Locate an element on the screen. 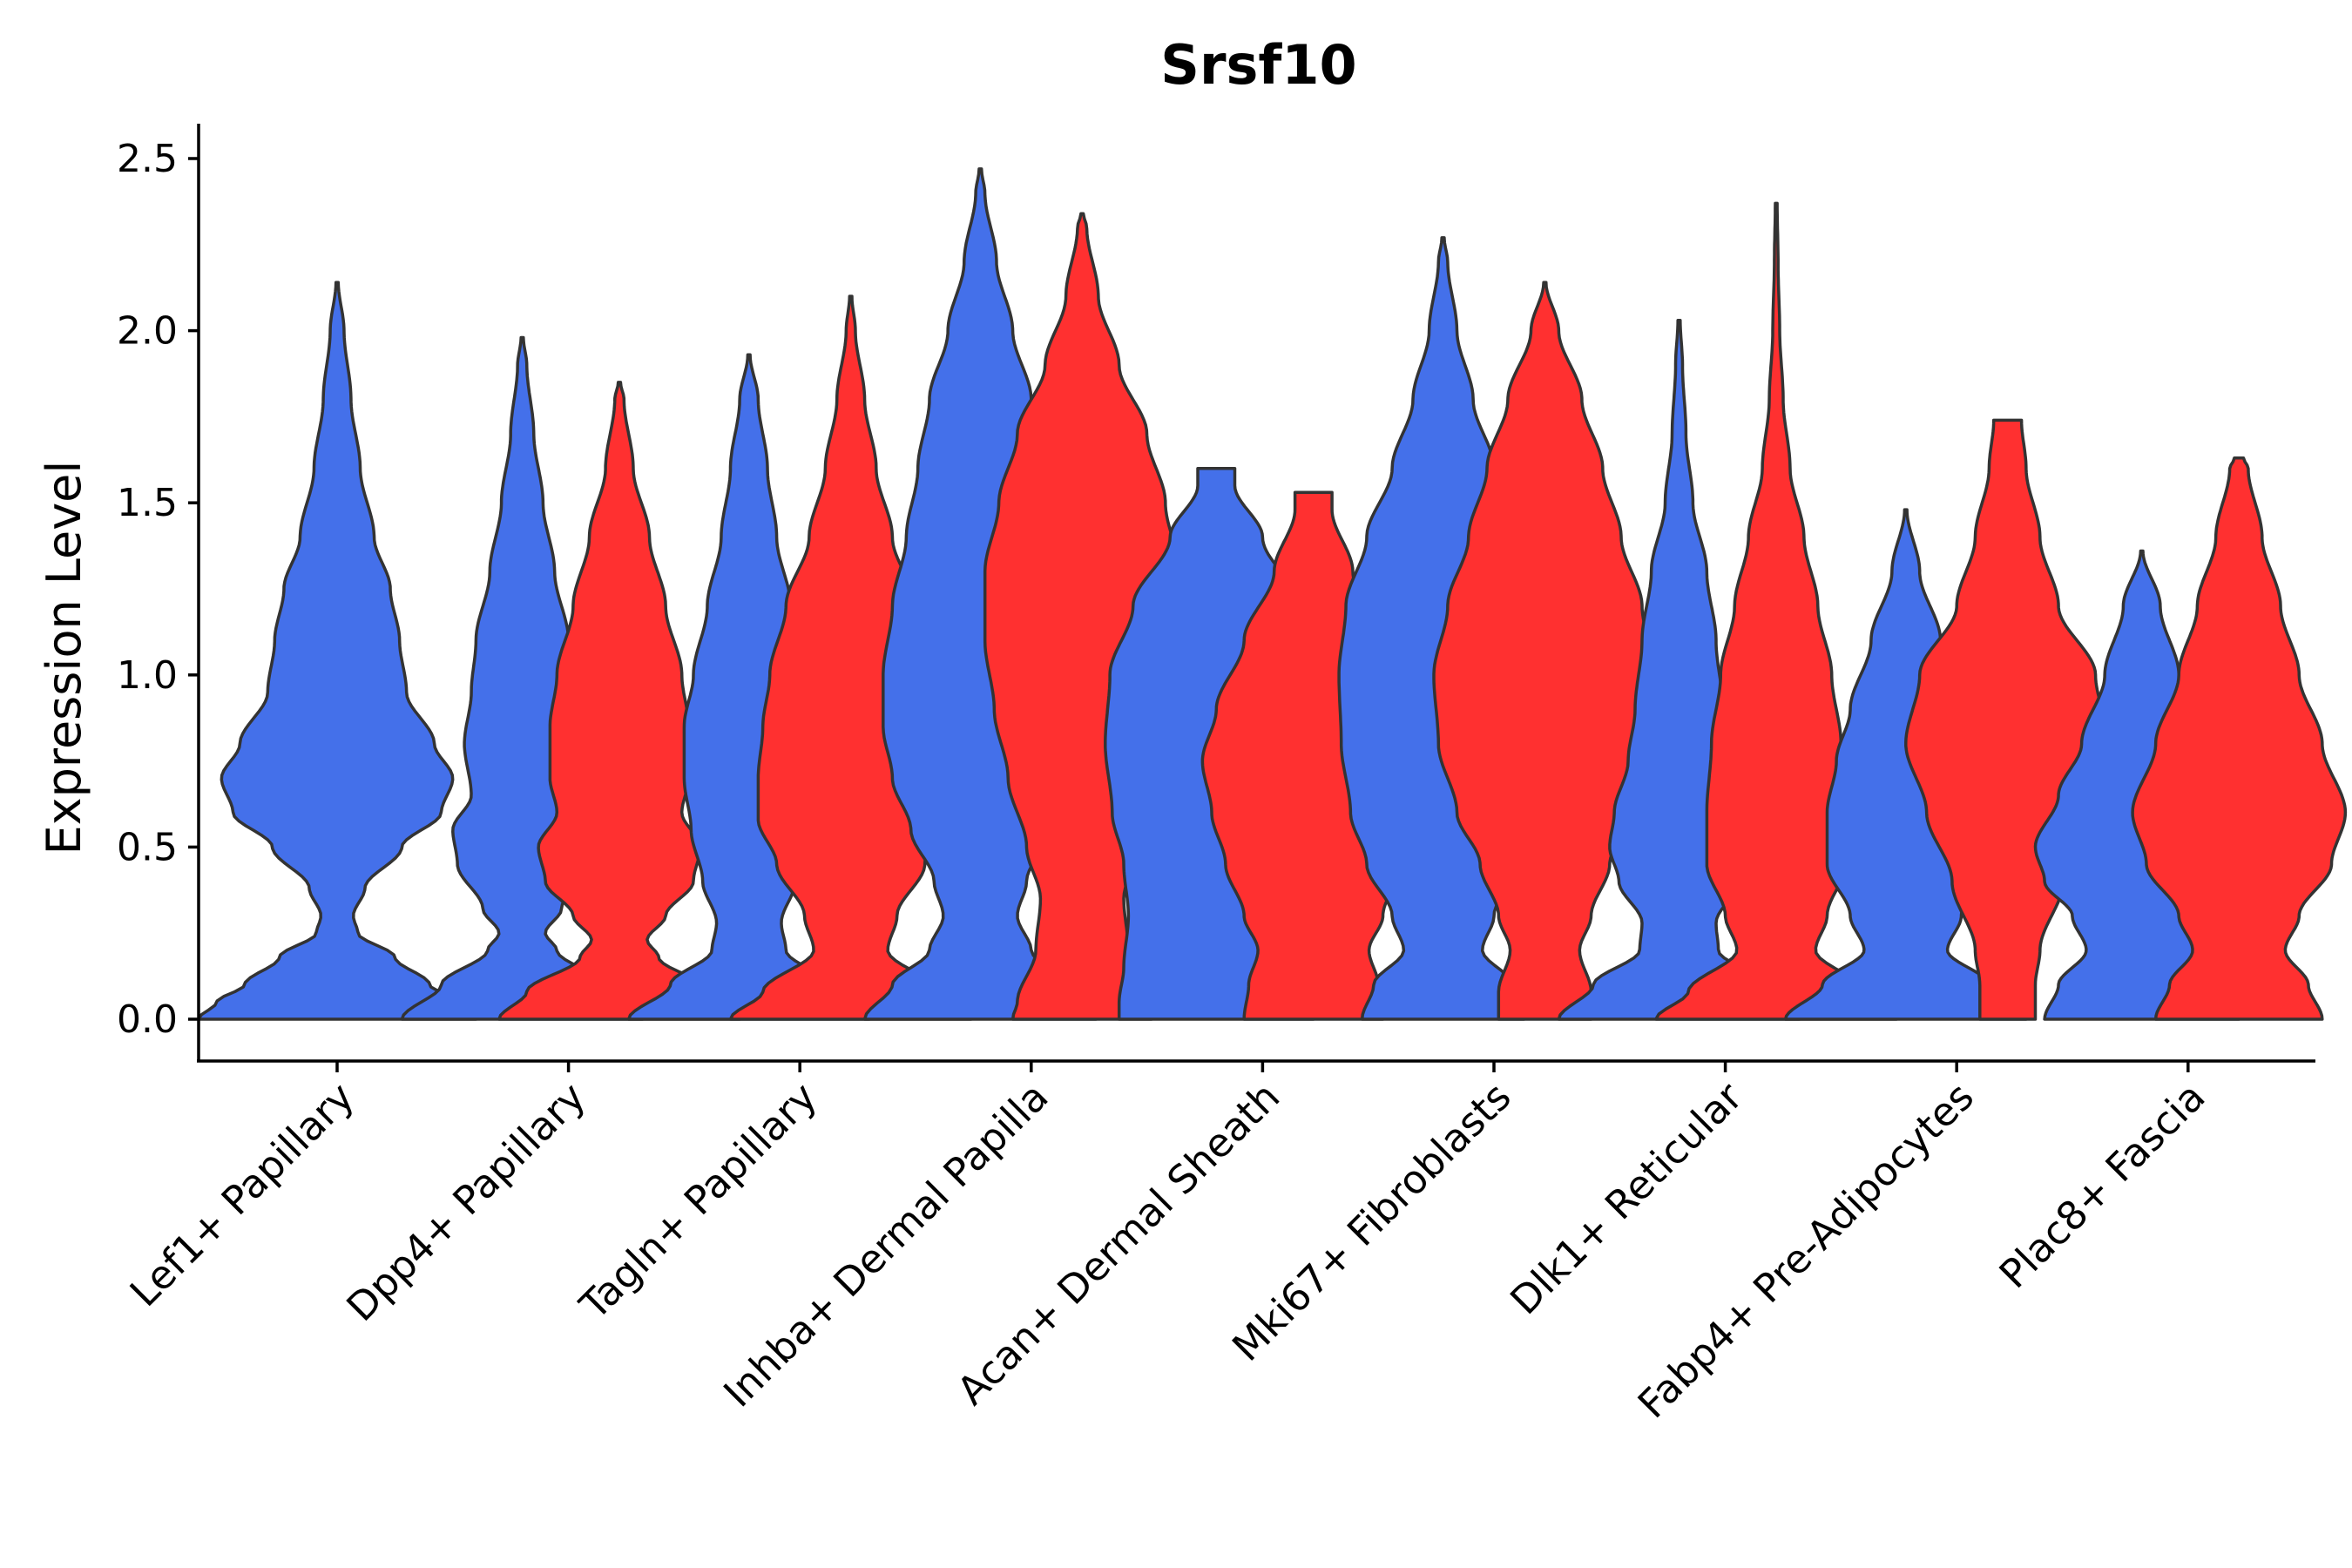 This screenshot has height=1568, width=2352. x-tick-label: Tagln+ Papillary is located at coordinates (698, 1201).